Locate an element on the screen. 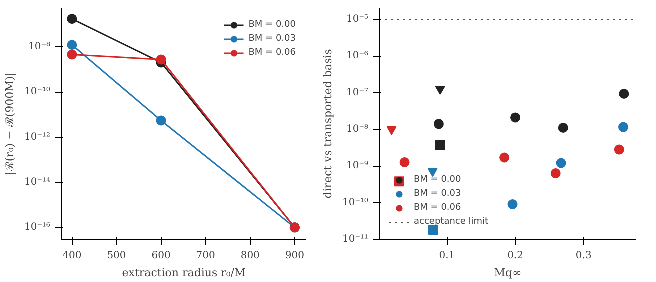  x-tick-label: 400 is located at coordinates (72, 256).